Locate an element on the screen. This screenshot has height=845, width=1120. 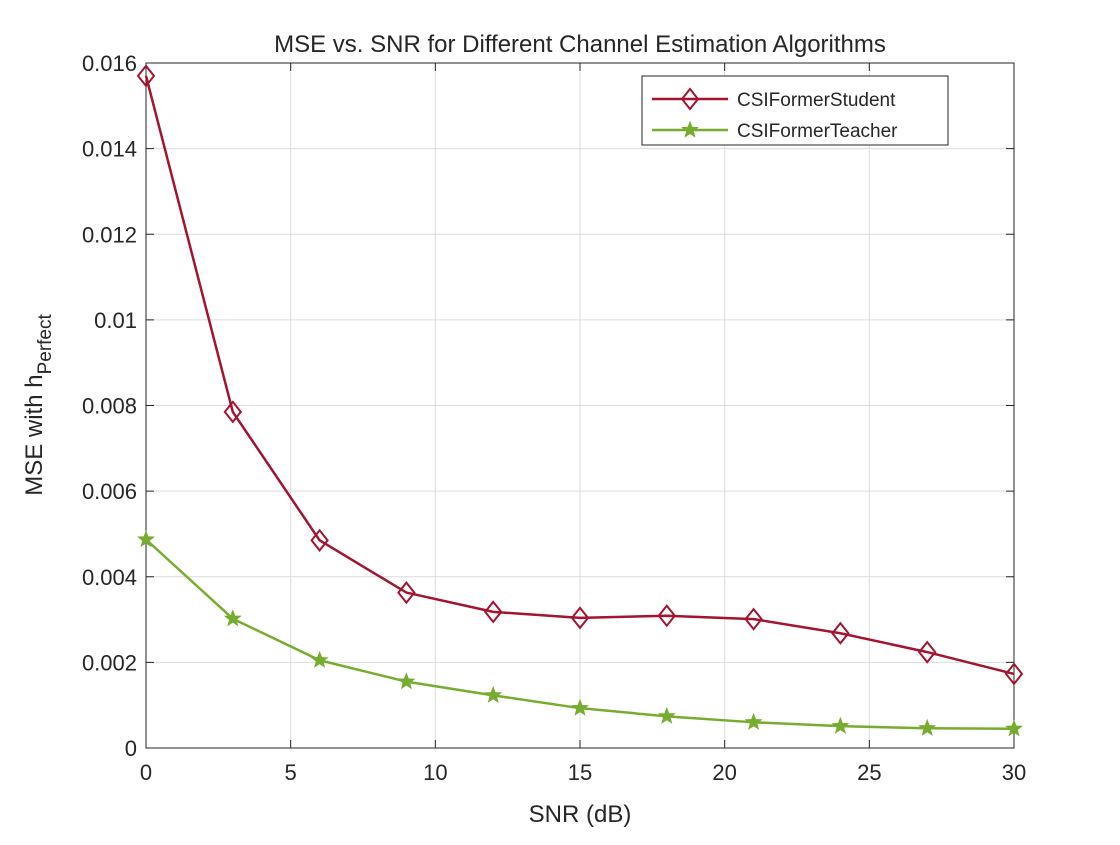
x-tick-label: 30 is located at coordinates (1014, 772).